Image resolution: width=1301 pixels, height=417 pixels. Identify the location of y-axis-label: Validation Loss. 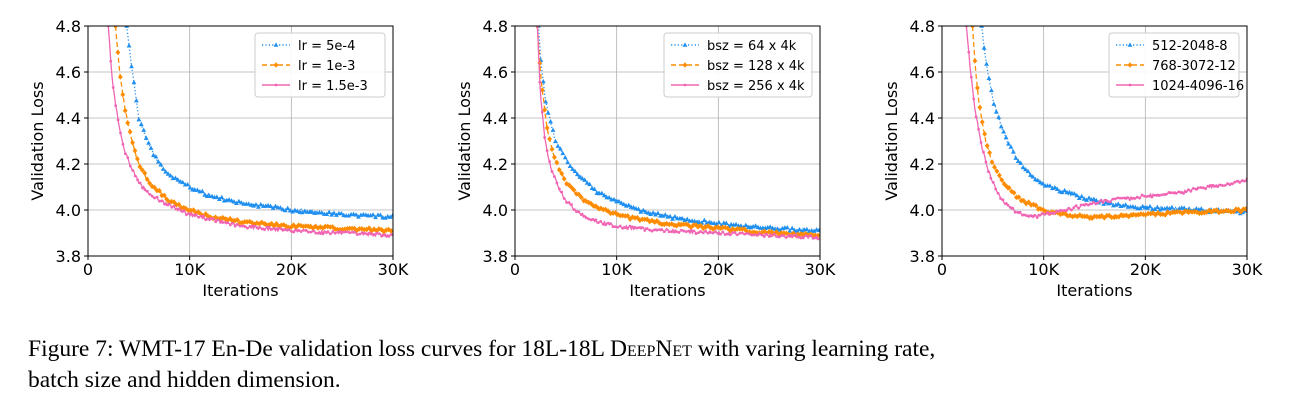
(891, 140).